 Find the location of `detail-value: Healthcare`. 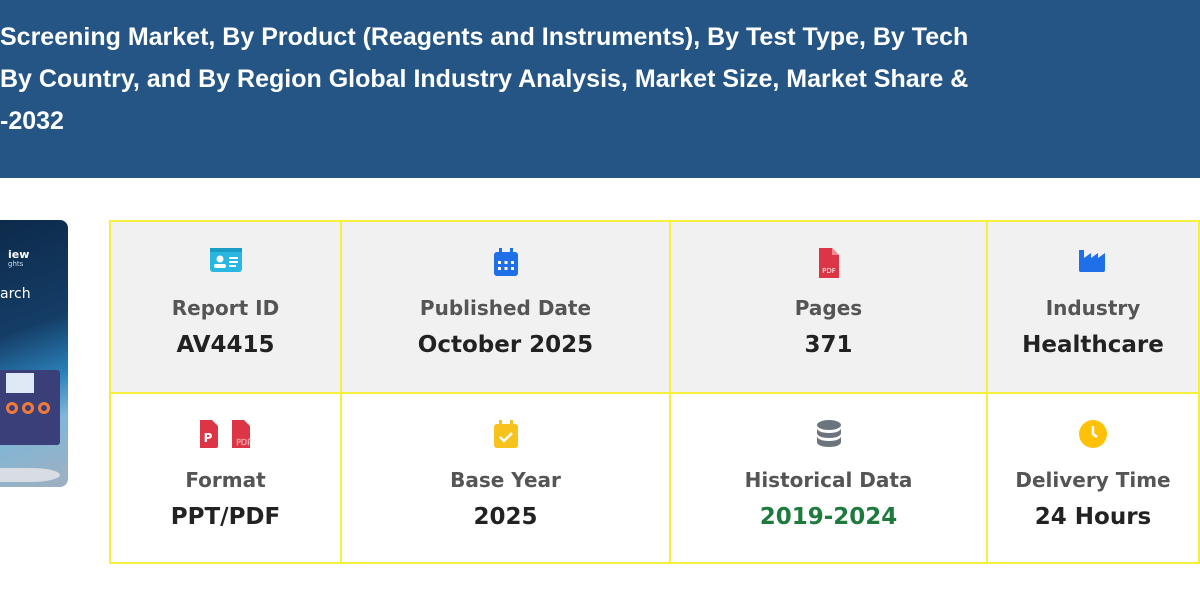

detail-value: Healthcare is located at coordinates (1093, 345).